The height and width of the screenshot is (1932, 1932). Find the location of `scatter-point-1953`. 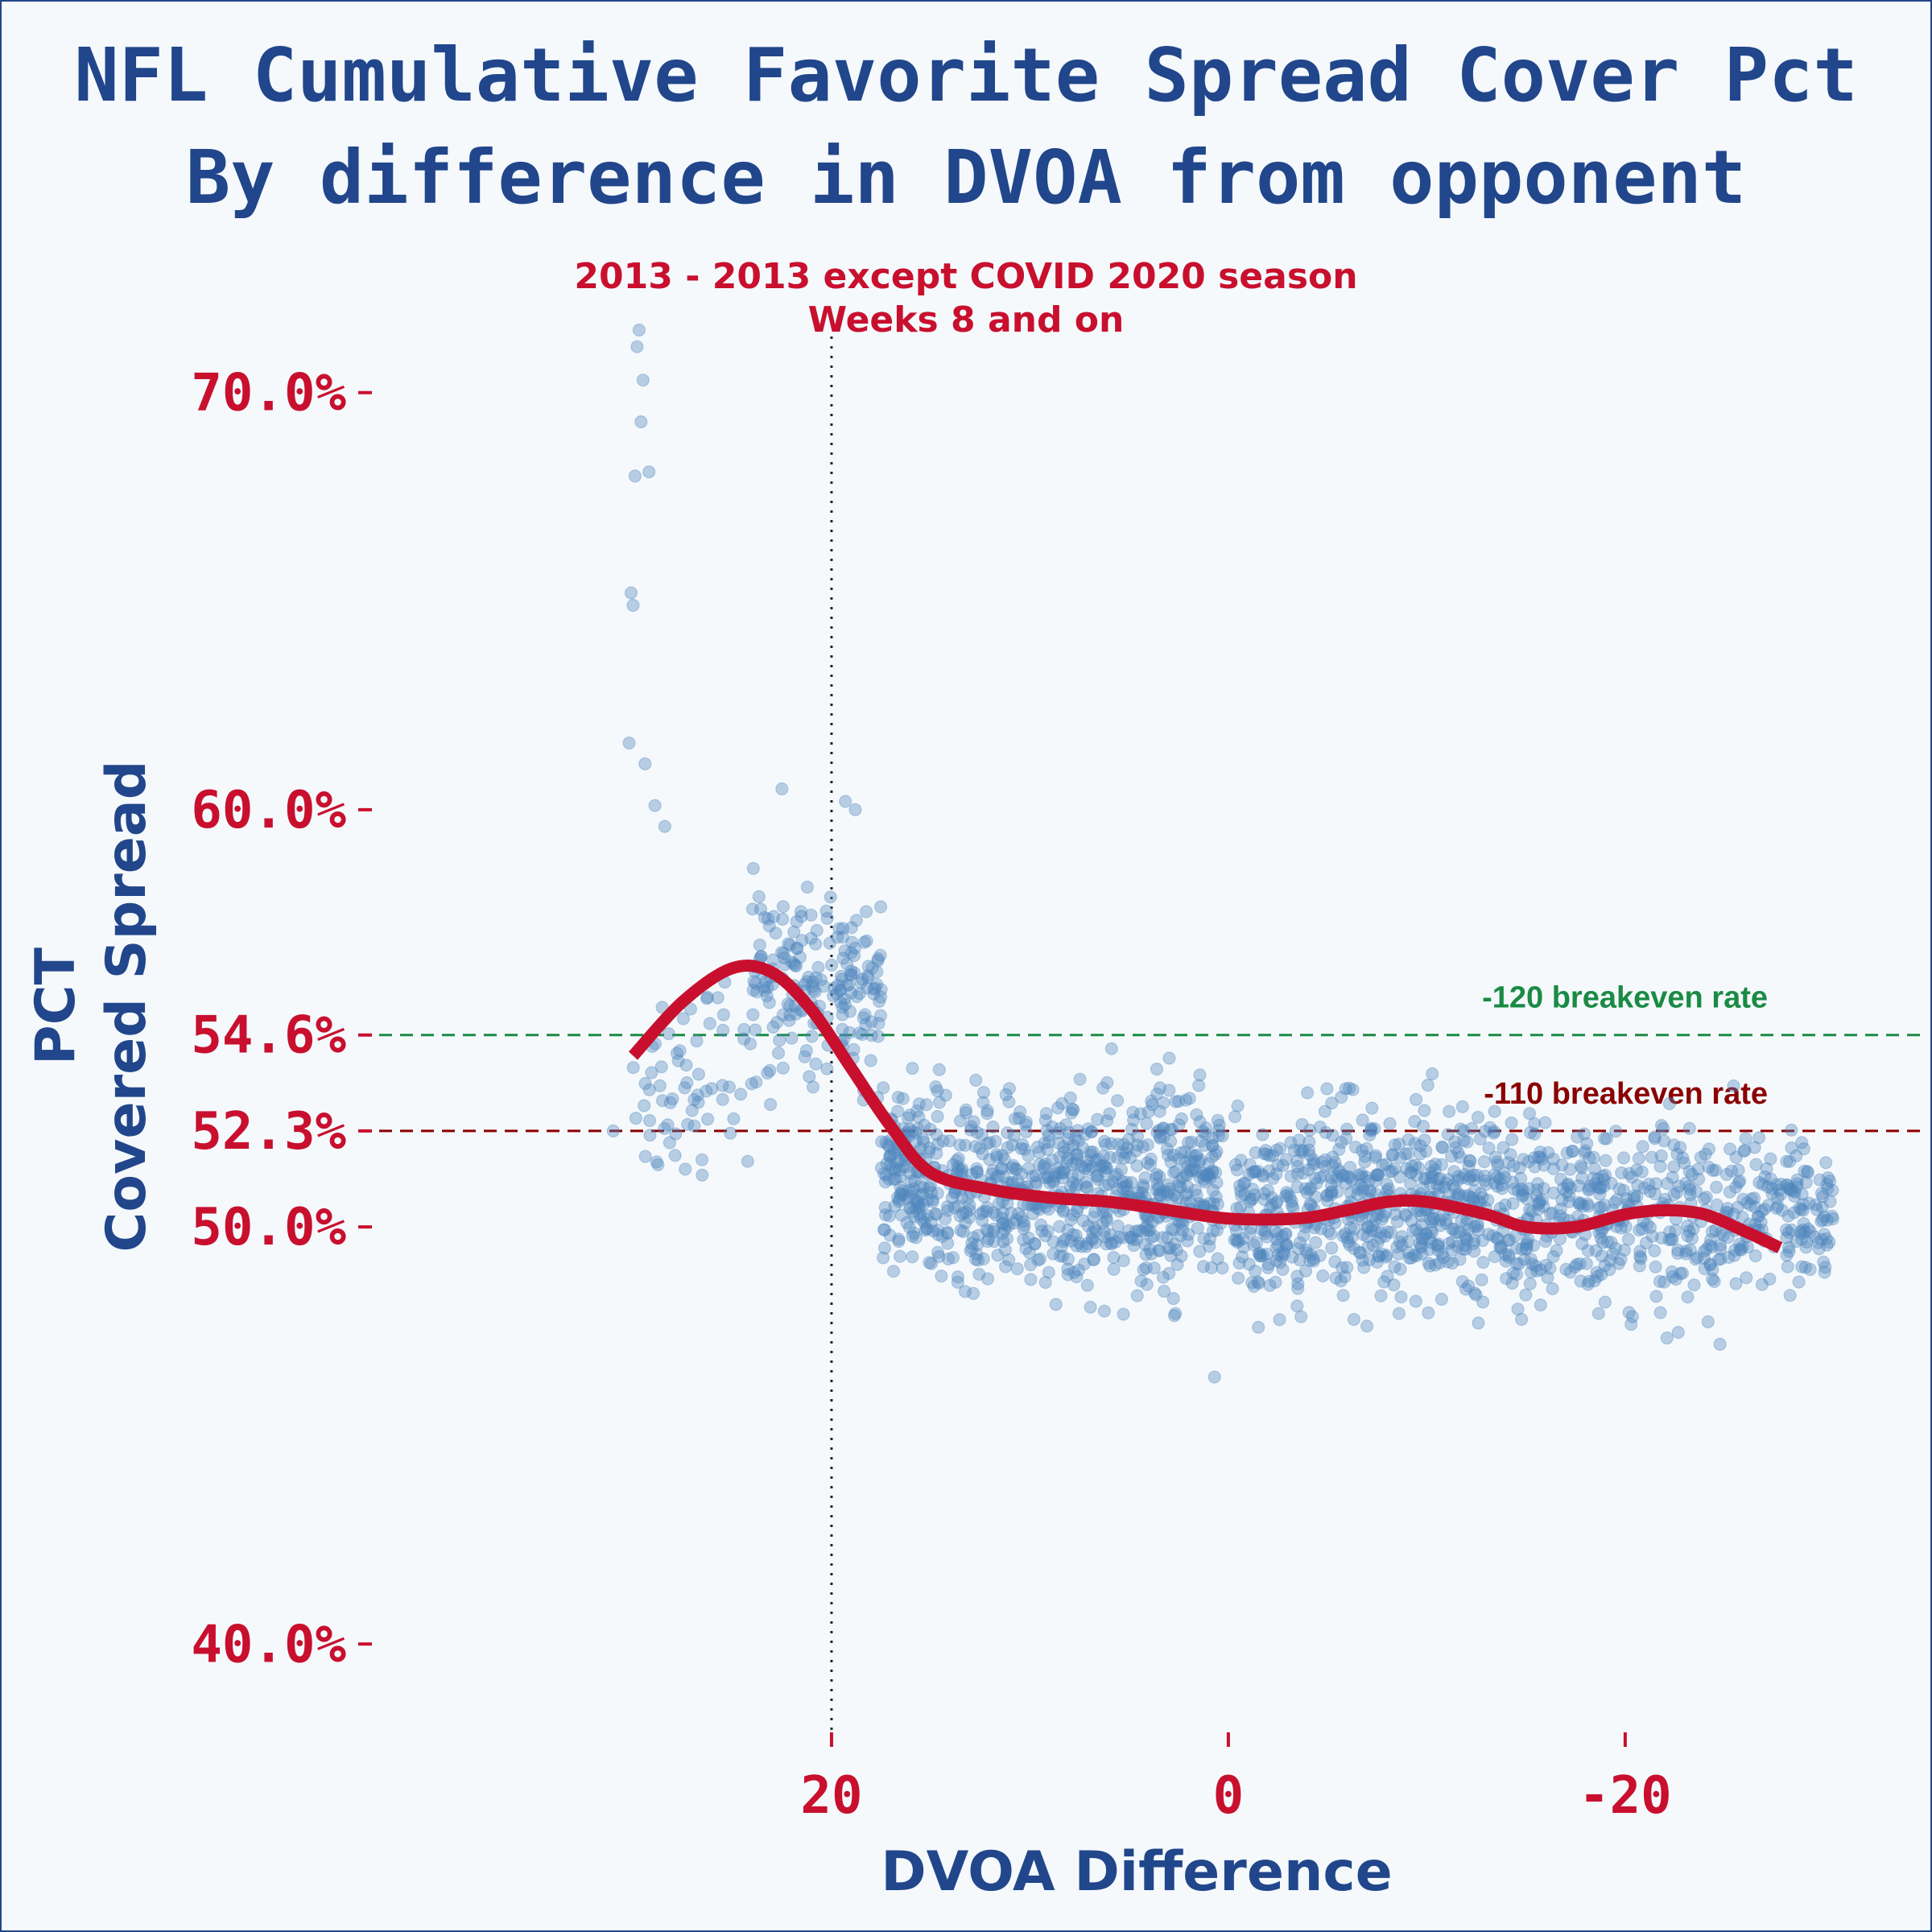

scatter-point-1953 is located at coordinates (1589, 1158).